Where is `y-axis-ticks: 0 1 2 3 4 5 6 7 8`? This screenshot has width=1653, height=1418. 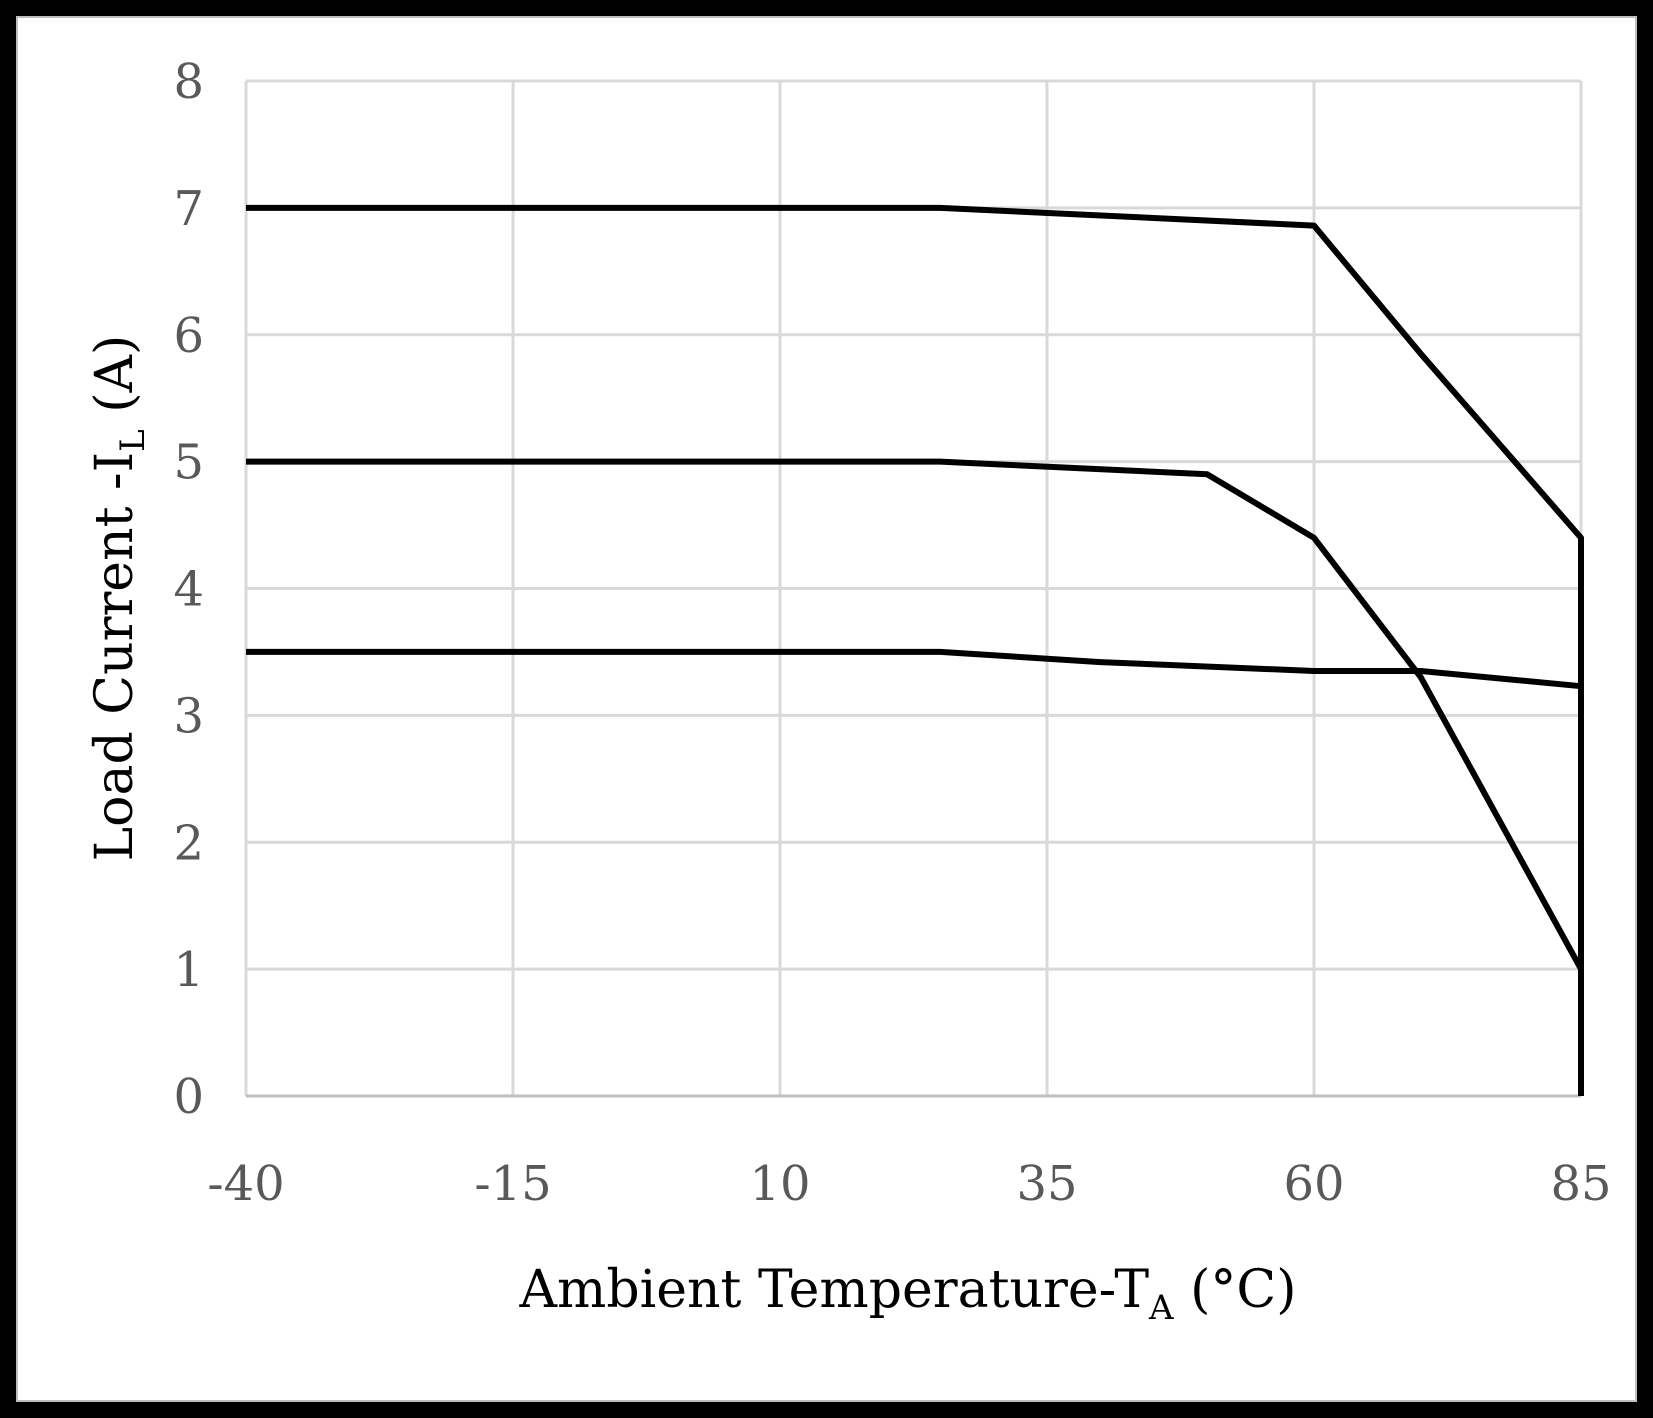
y-axis-ticks: 0 1 2 3 4 5 6 7 8 is located at coordinates (188, 589).